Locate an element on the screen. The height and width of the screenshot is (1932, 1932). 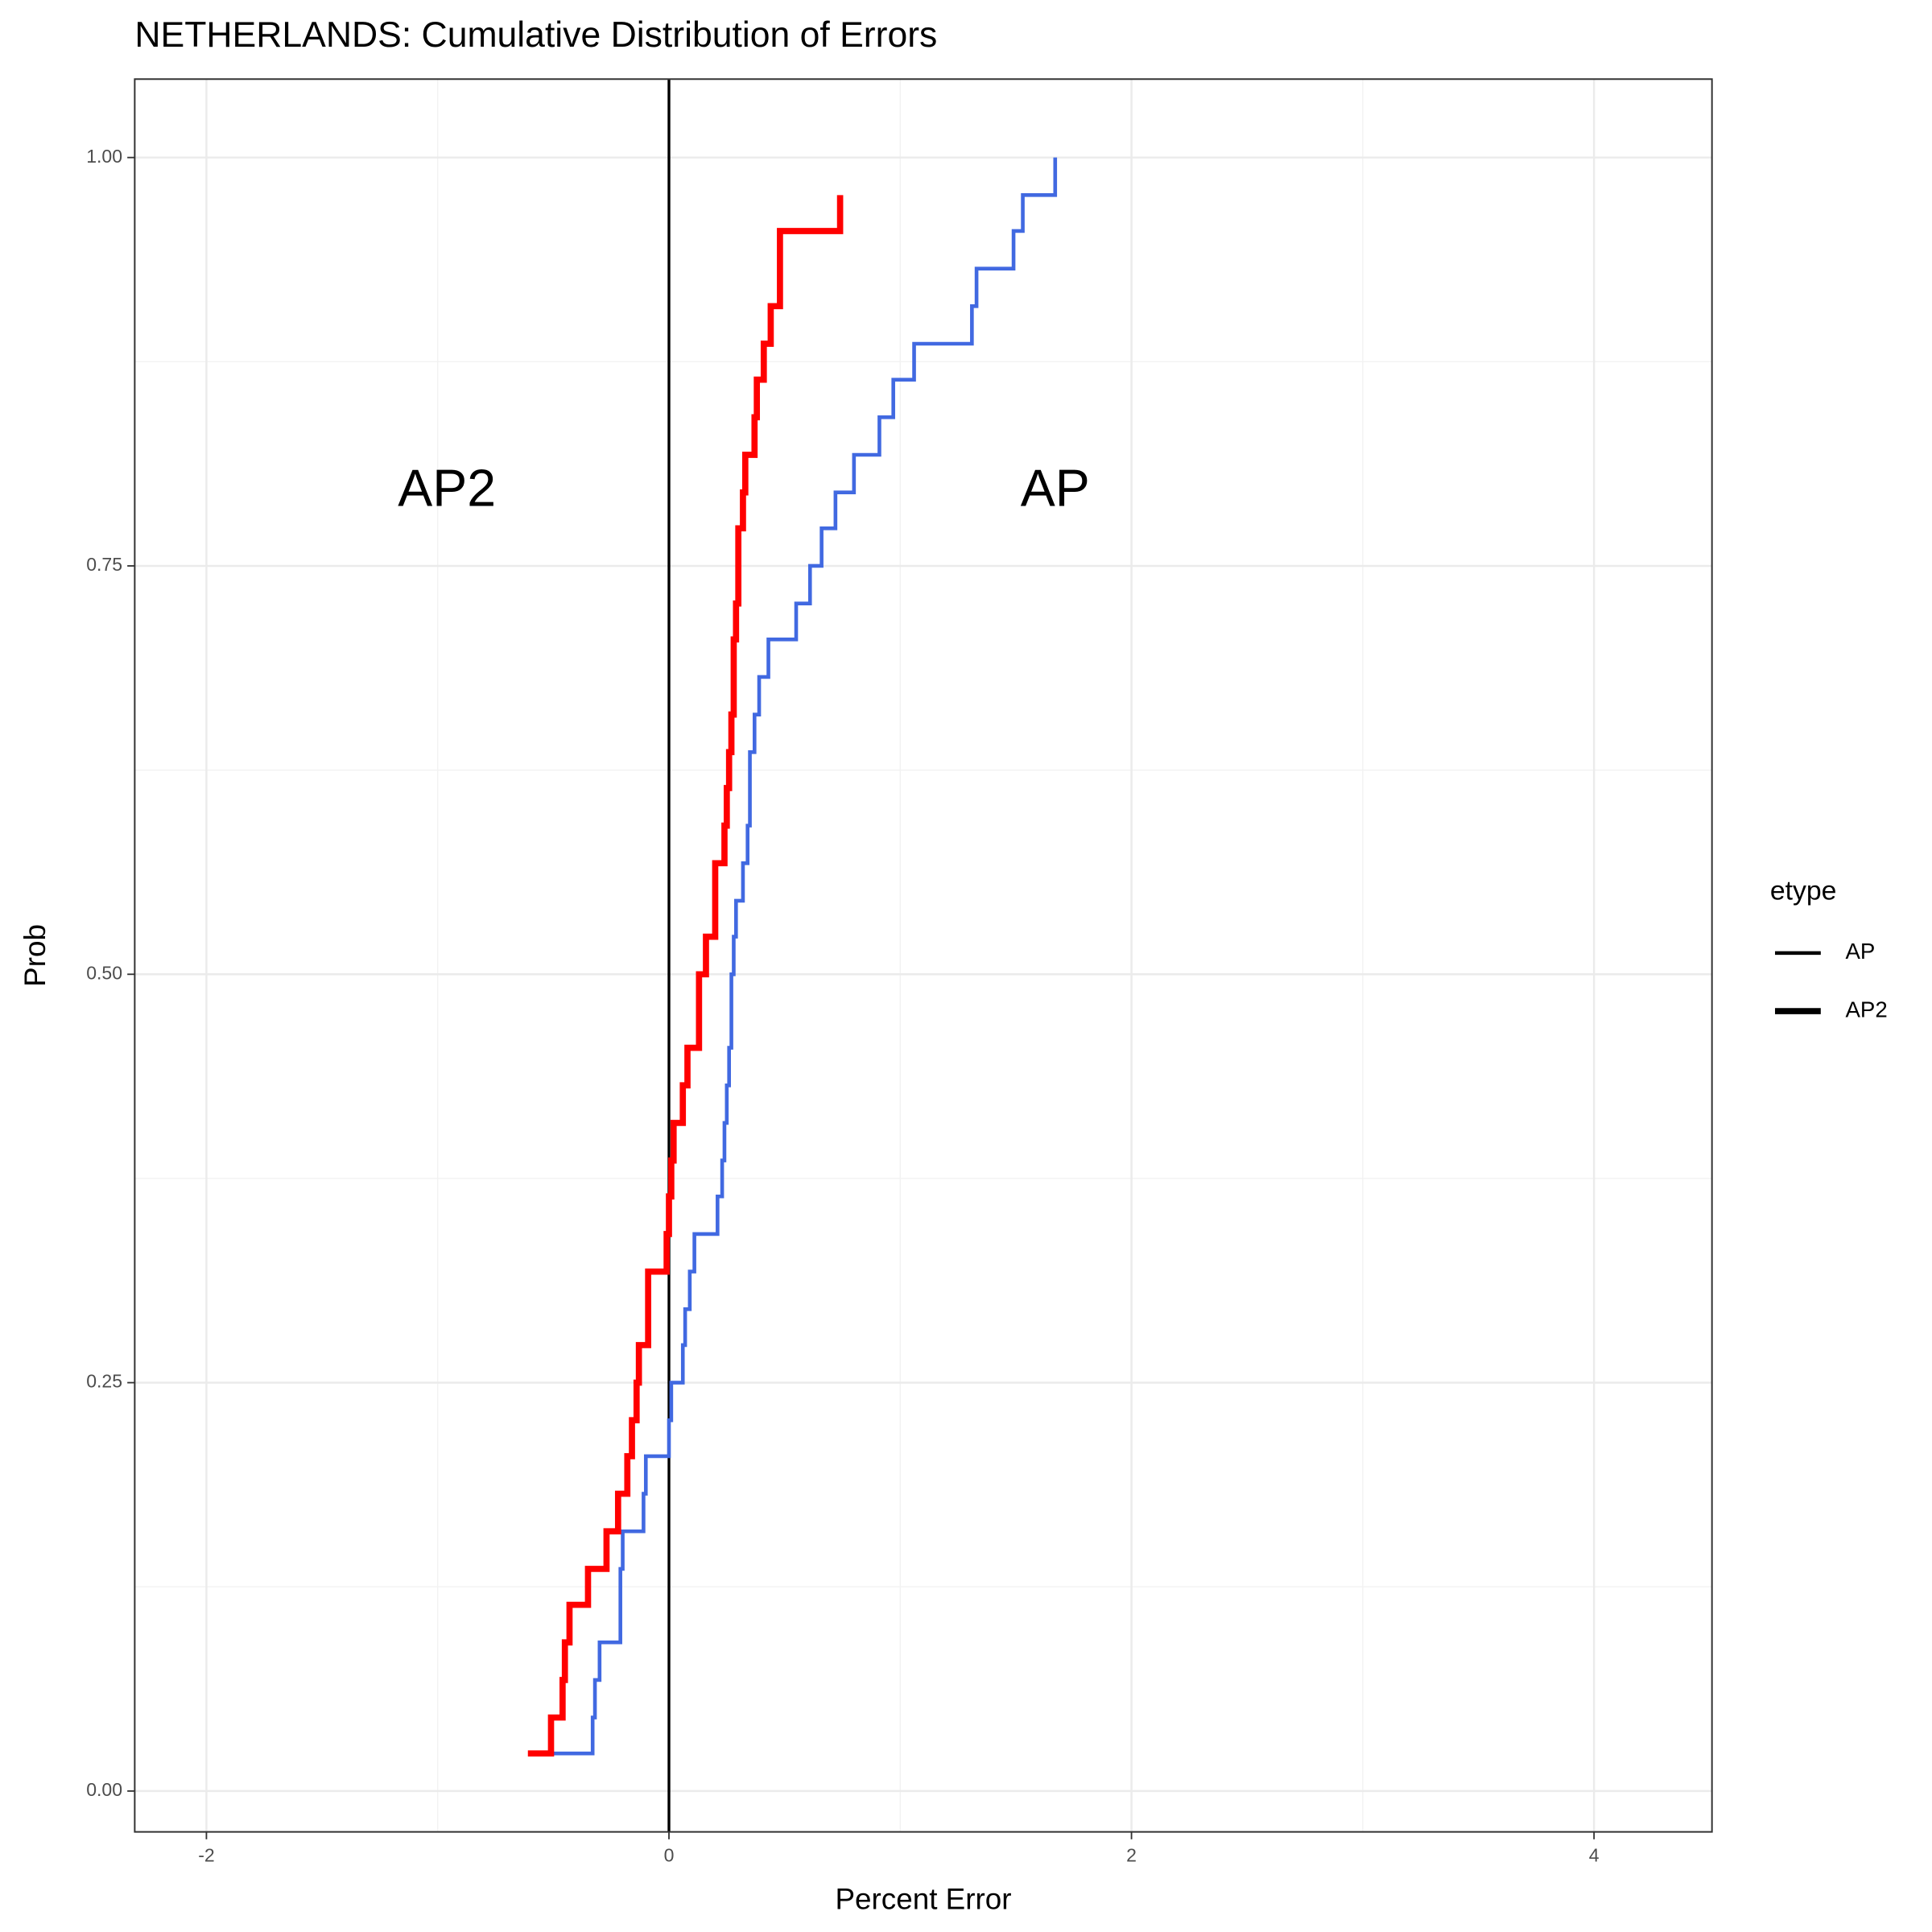
x-tick-label: -2 is located at coordinates (206, 1854).